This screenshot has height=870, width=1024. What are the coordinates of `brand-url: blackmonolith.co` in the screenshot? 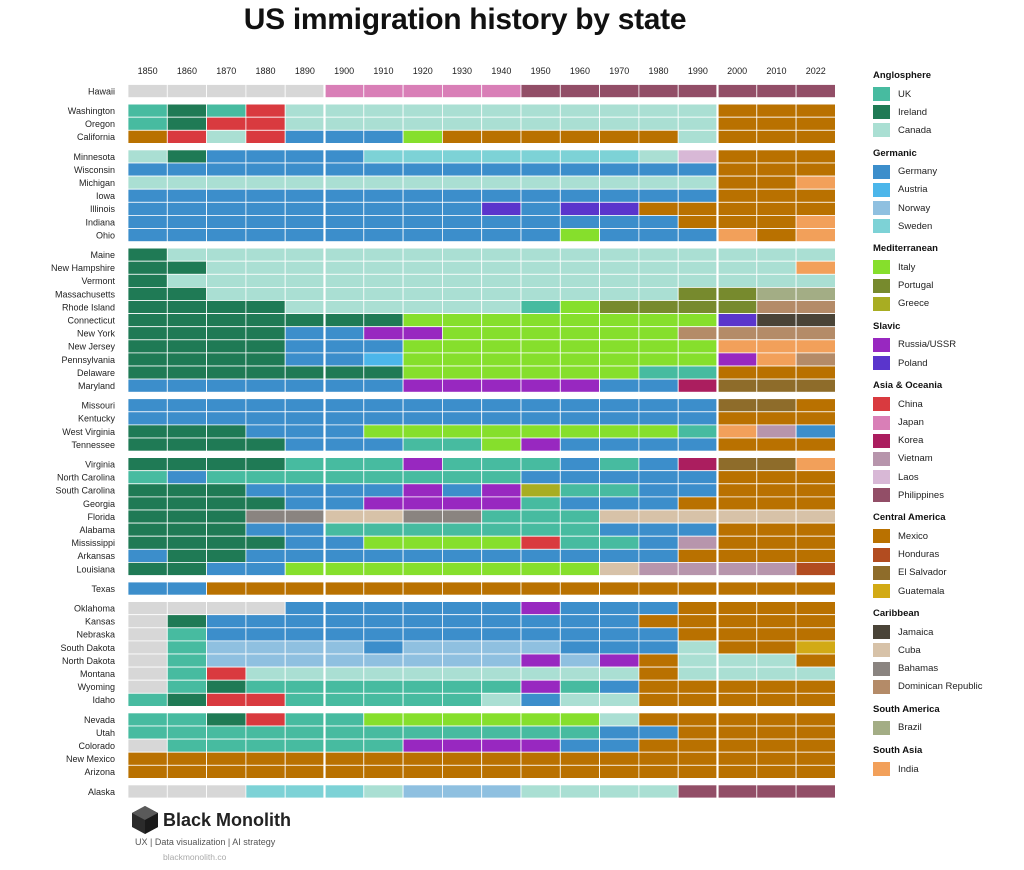 It's located at (195, 857).